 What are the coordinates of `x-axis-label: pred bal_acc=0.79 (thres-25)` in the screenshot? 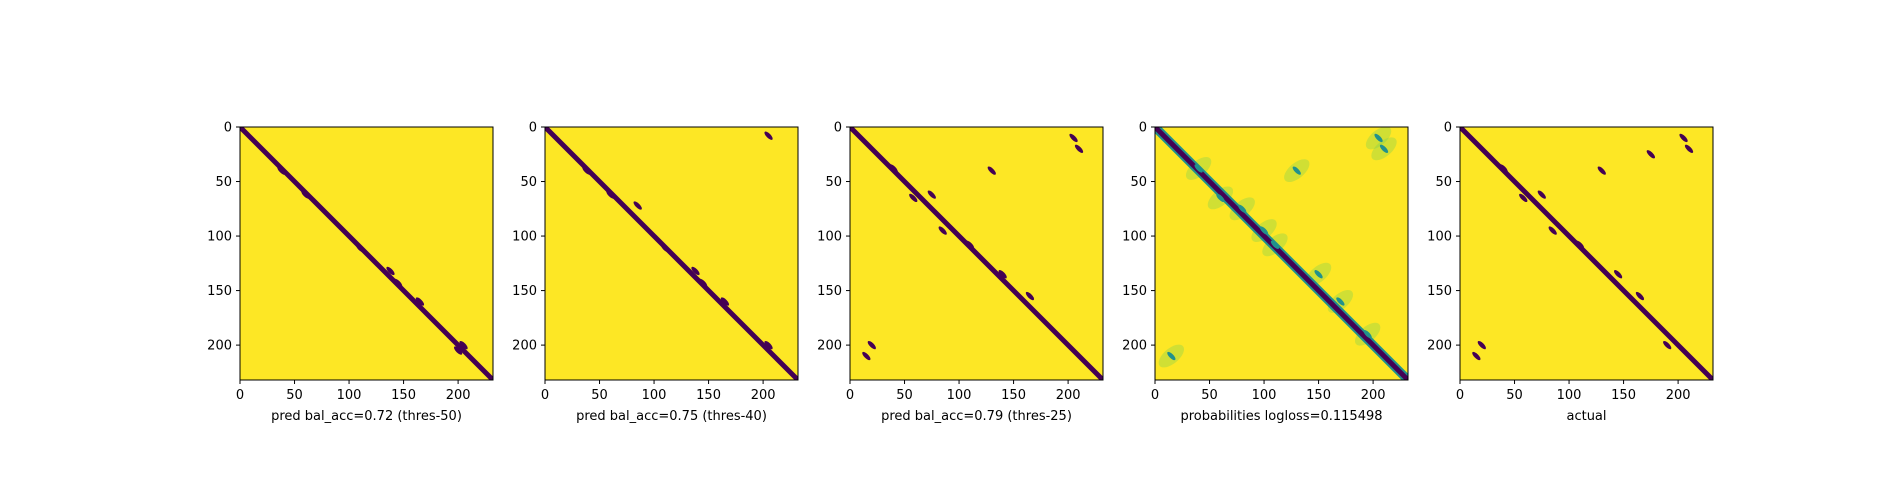 It's located at (976, 416).